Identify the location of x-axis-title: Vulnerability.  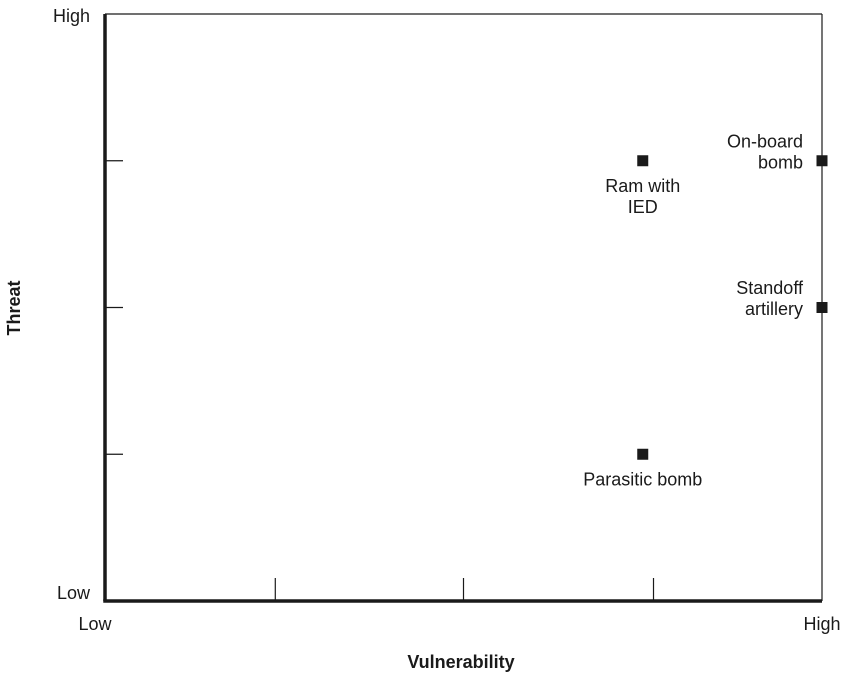
(460, 662).